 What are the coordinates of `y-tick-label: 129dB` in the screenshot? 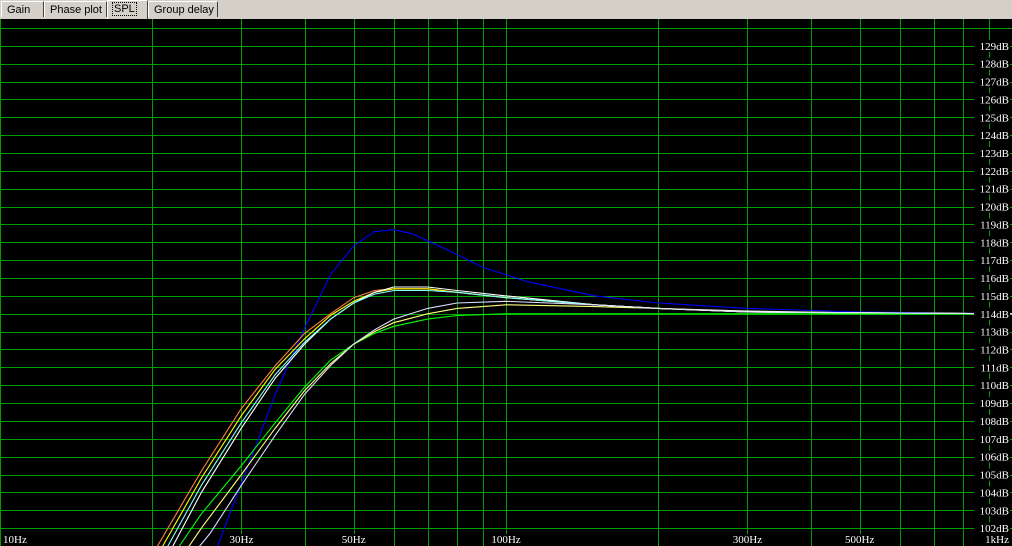 It's located at (994, 47).